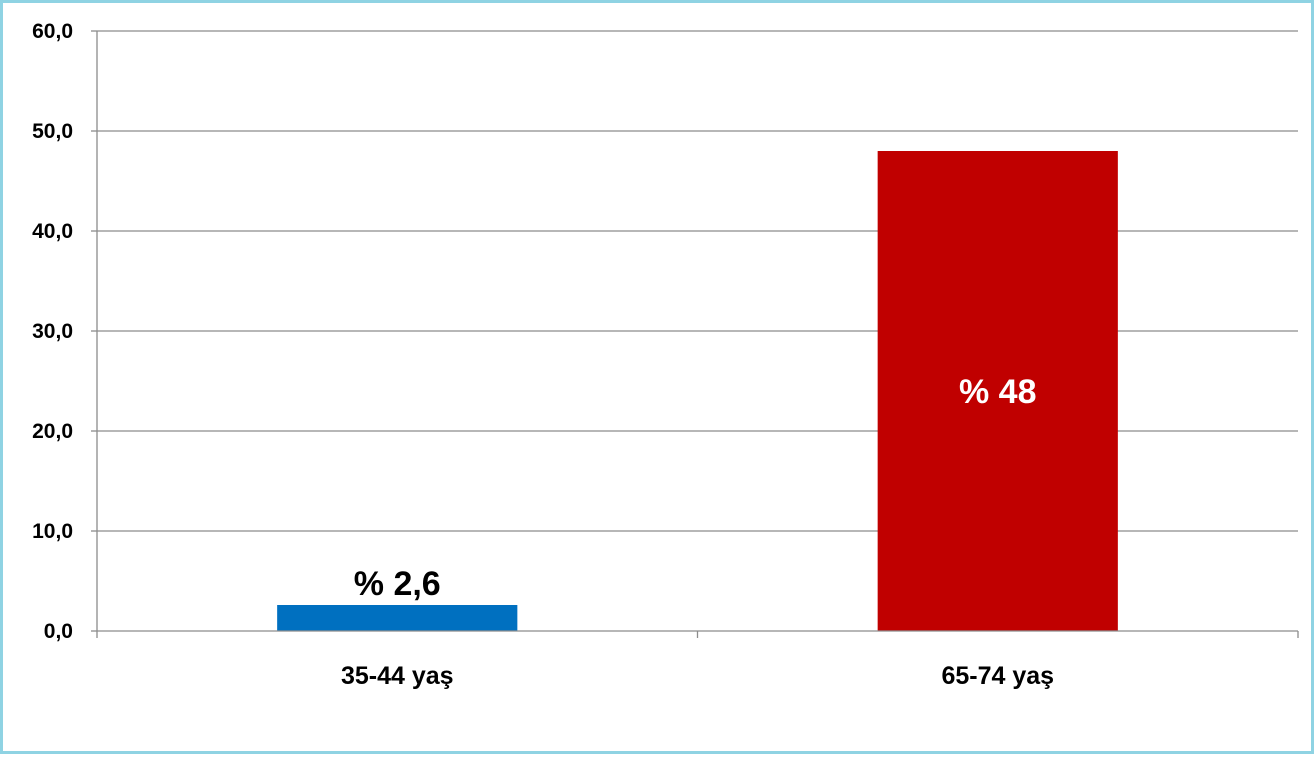 This screenshot has height=757, width=1314. What do you see at coordinates (52, 531) in the screenshot?
I see `y-tick-label: 10,0` at bounding box center [52, 531].